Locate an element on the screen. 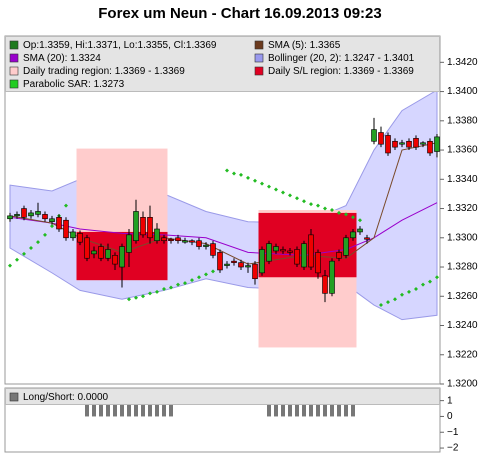 This screenshot has width=480, height=462. legend-label: Daily trading region: 1.3369 - 1.3369 is located at coordinates (104, 71).